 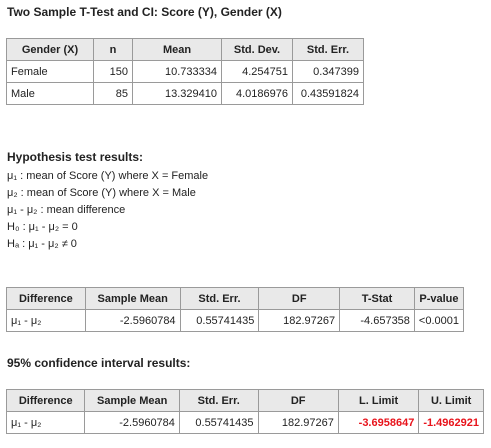 What do you see at coordinates (99, 363) in the screenshot?
I see `ci-heading: 95% confidence interval results:` at bounding box center [99, 363].